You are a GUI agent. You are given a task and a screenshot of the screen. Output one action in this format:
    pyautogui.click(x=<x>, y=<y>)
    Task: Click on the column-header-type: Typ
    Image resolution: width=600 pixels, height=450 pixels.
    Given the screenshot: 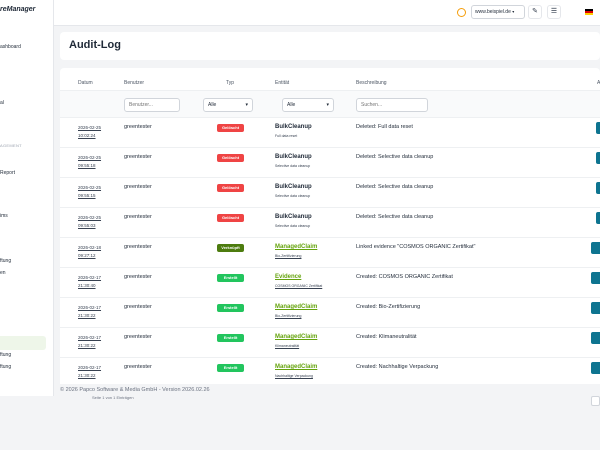 What is the action you would take?
    pyautogui.click(x=230, y=83)
    